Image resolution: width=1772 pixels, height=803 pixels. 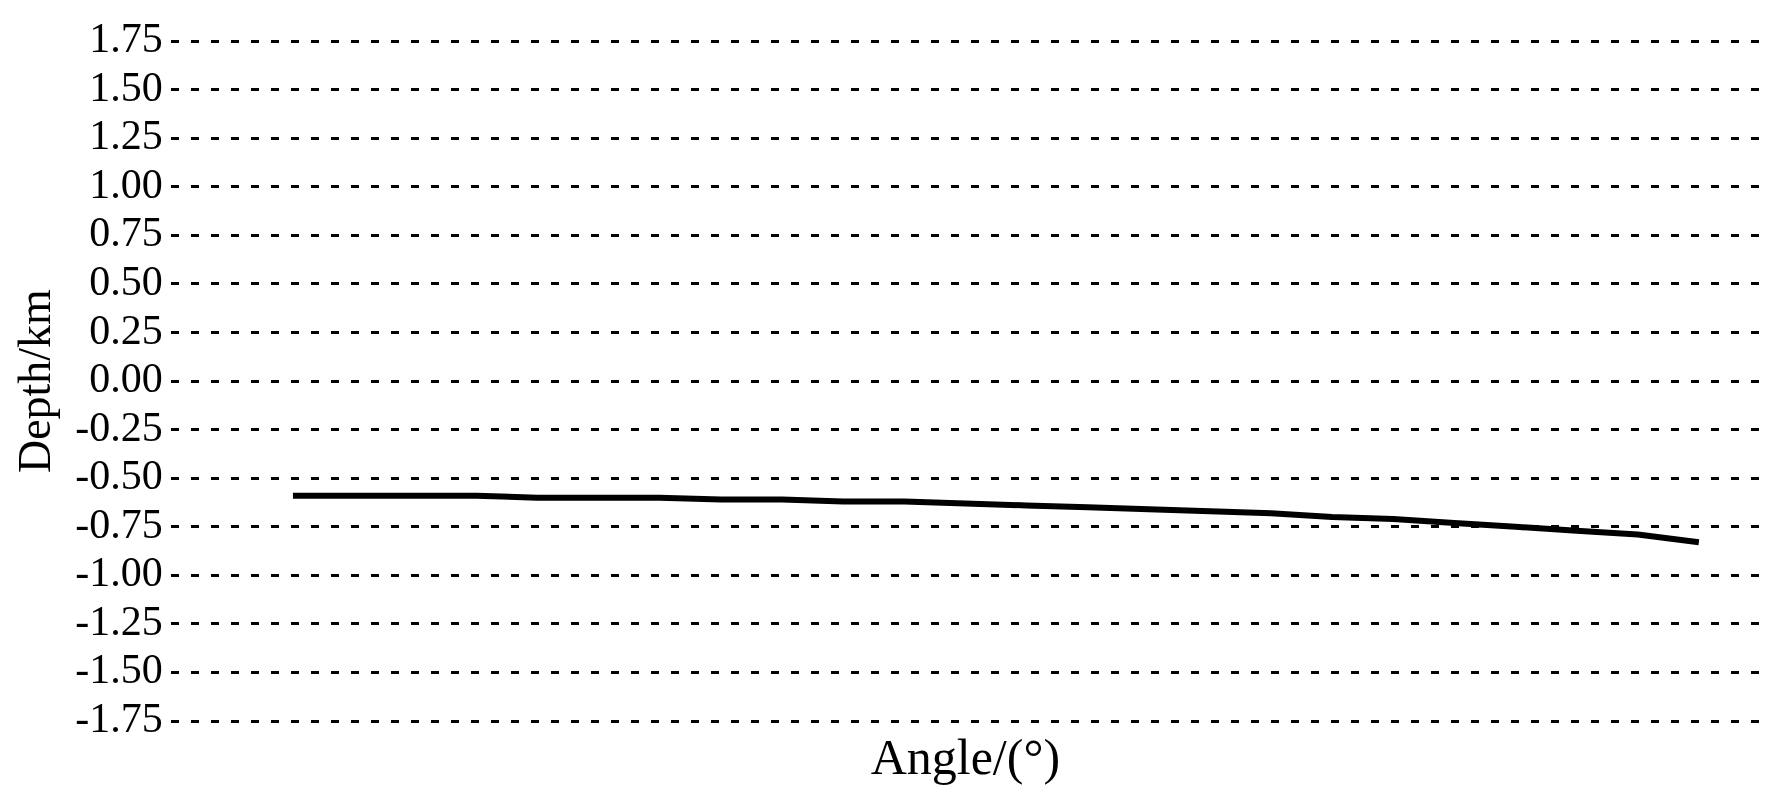 I want to click on x-axis-title: Angle/(°), so click(x=965, y=757).